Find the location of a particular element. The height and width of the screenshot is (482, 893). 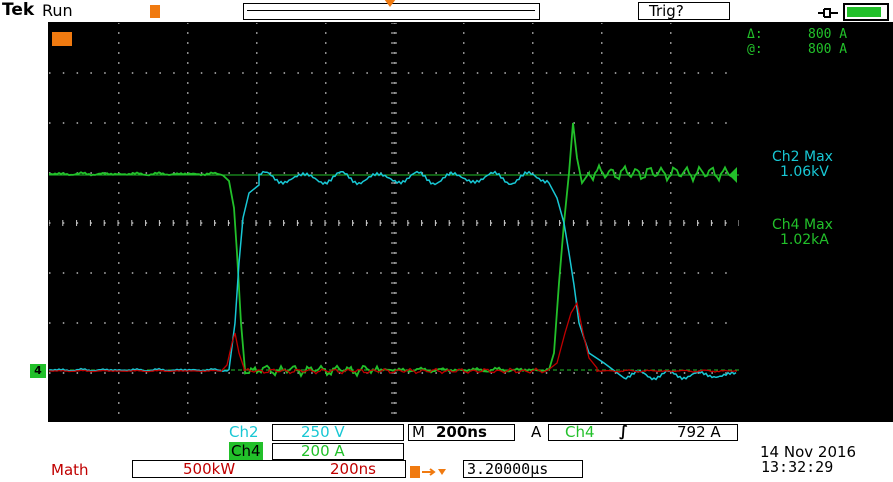

position-value: 3.20000μs is located at coordinates (508, 469).